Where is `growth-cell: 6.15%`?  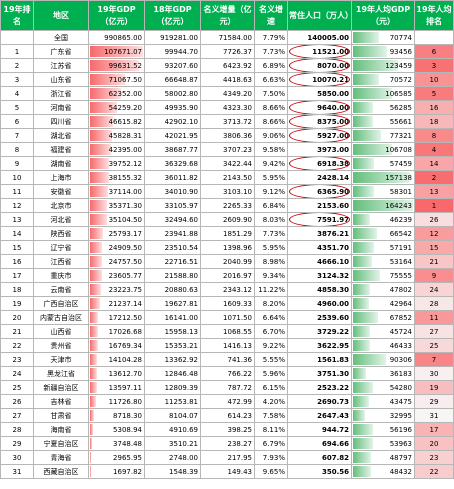 growth-cell: 6.15% is located at coordinates (271, 387).